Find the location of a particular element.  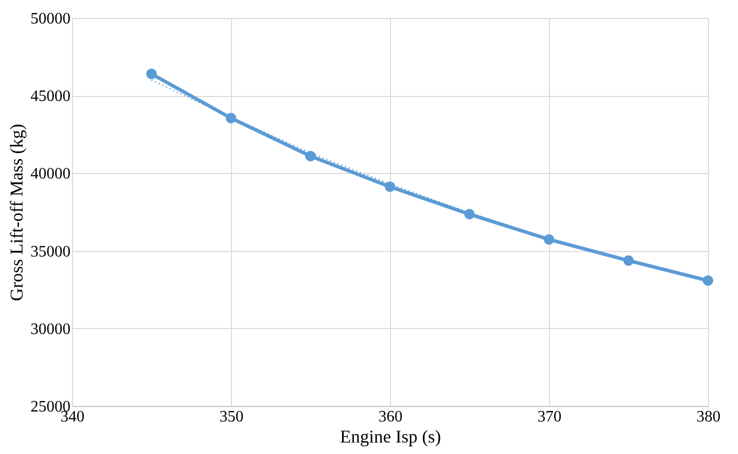

x-tick-label: 360 is located at coordinates (390, 417).